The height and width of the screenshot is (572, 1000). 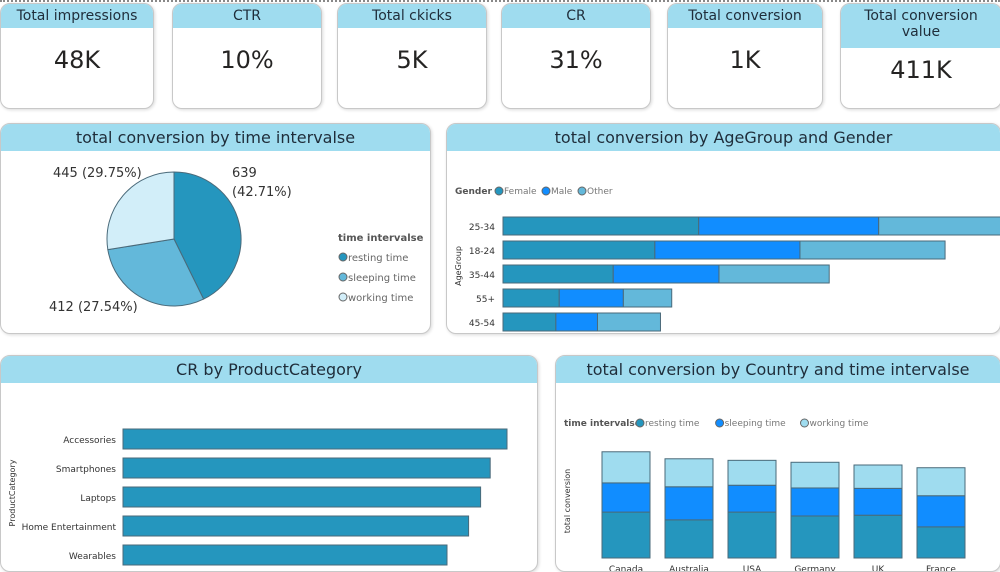 I want to click on pie-data-label: 412 (27.54%), so click(x=93, y=307).